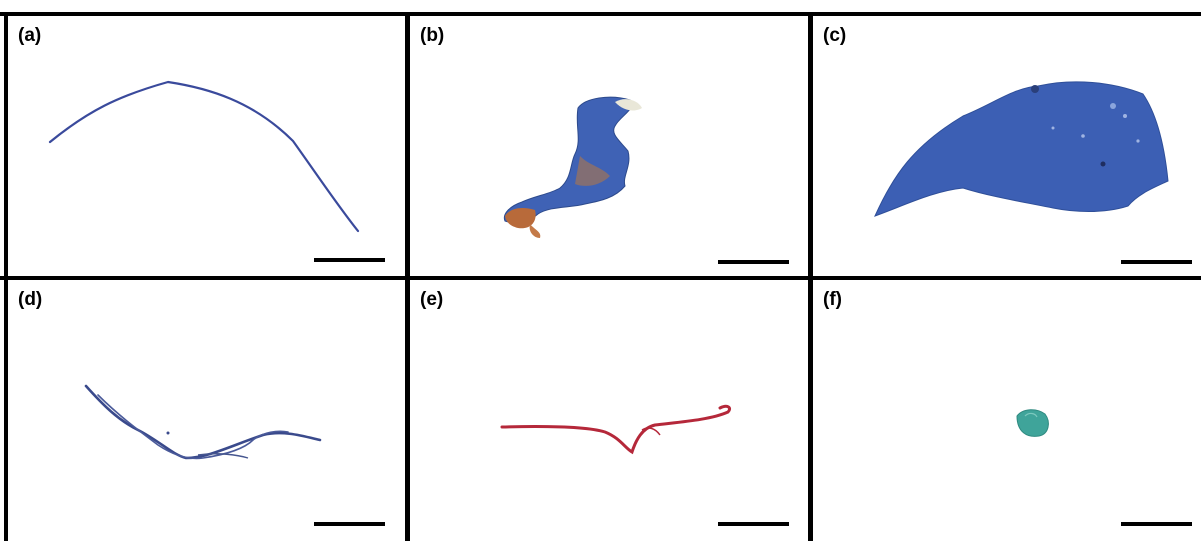 Image resolution: width=1201 pixels, height=541 pixels. What do you see at coordinates (432, 299) in the screenshot?
I see `panel-label-e: (e)` at bounding box center [432, 299].